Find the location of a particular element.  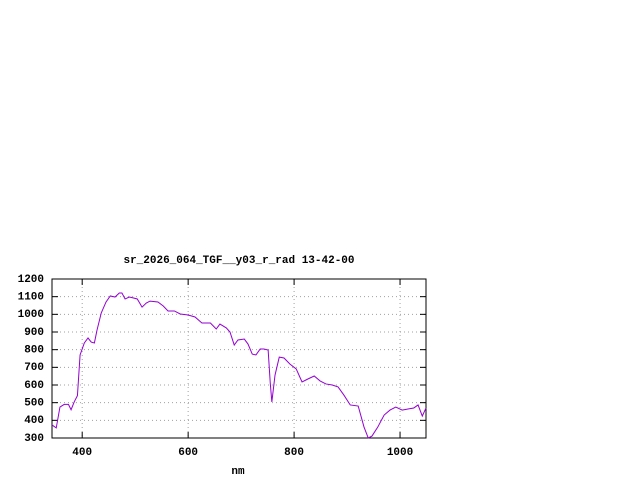

y-tick-label: 500 is located at coordinates (34, 404).